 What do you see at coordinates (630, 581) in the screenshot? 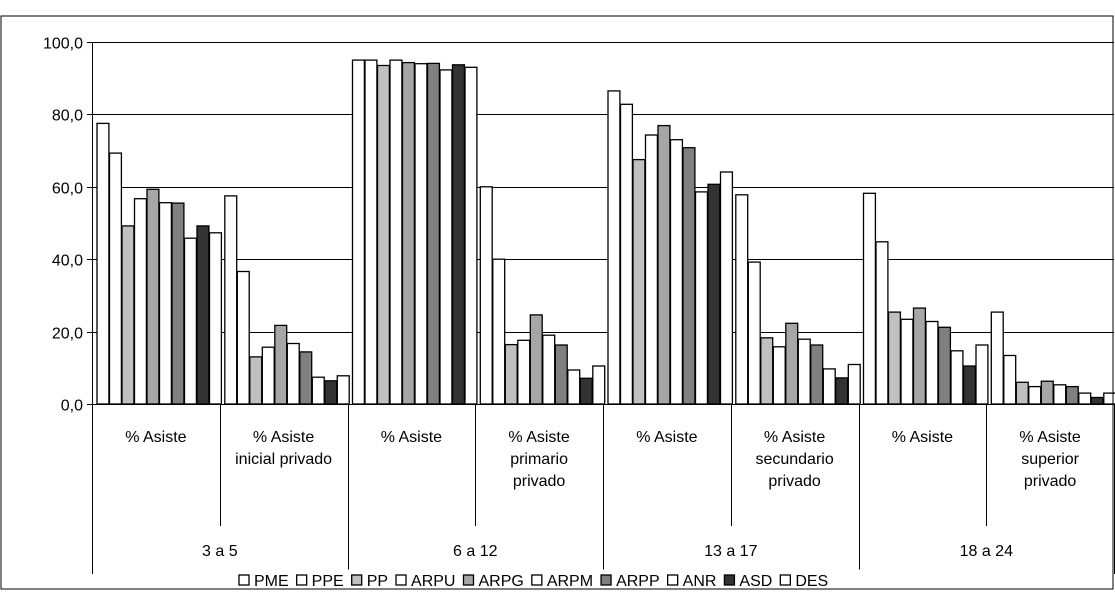
I see `legend-item-arpp: ARPP` at bounding box center [630, 581].